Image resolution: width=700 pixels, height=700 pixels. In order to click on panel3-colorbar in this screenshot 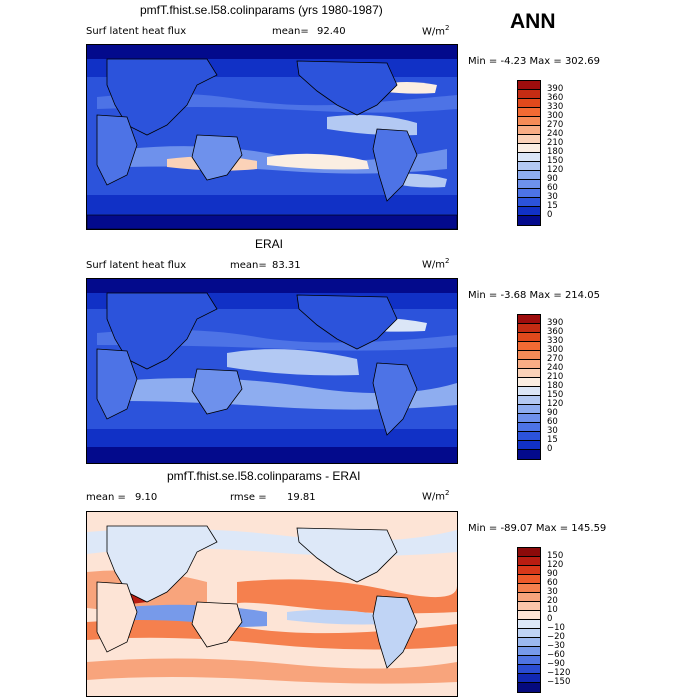, I will do `click(529, 620)`.